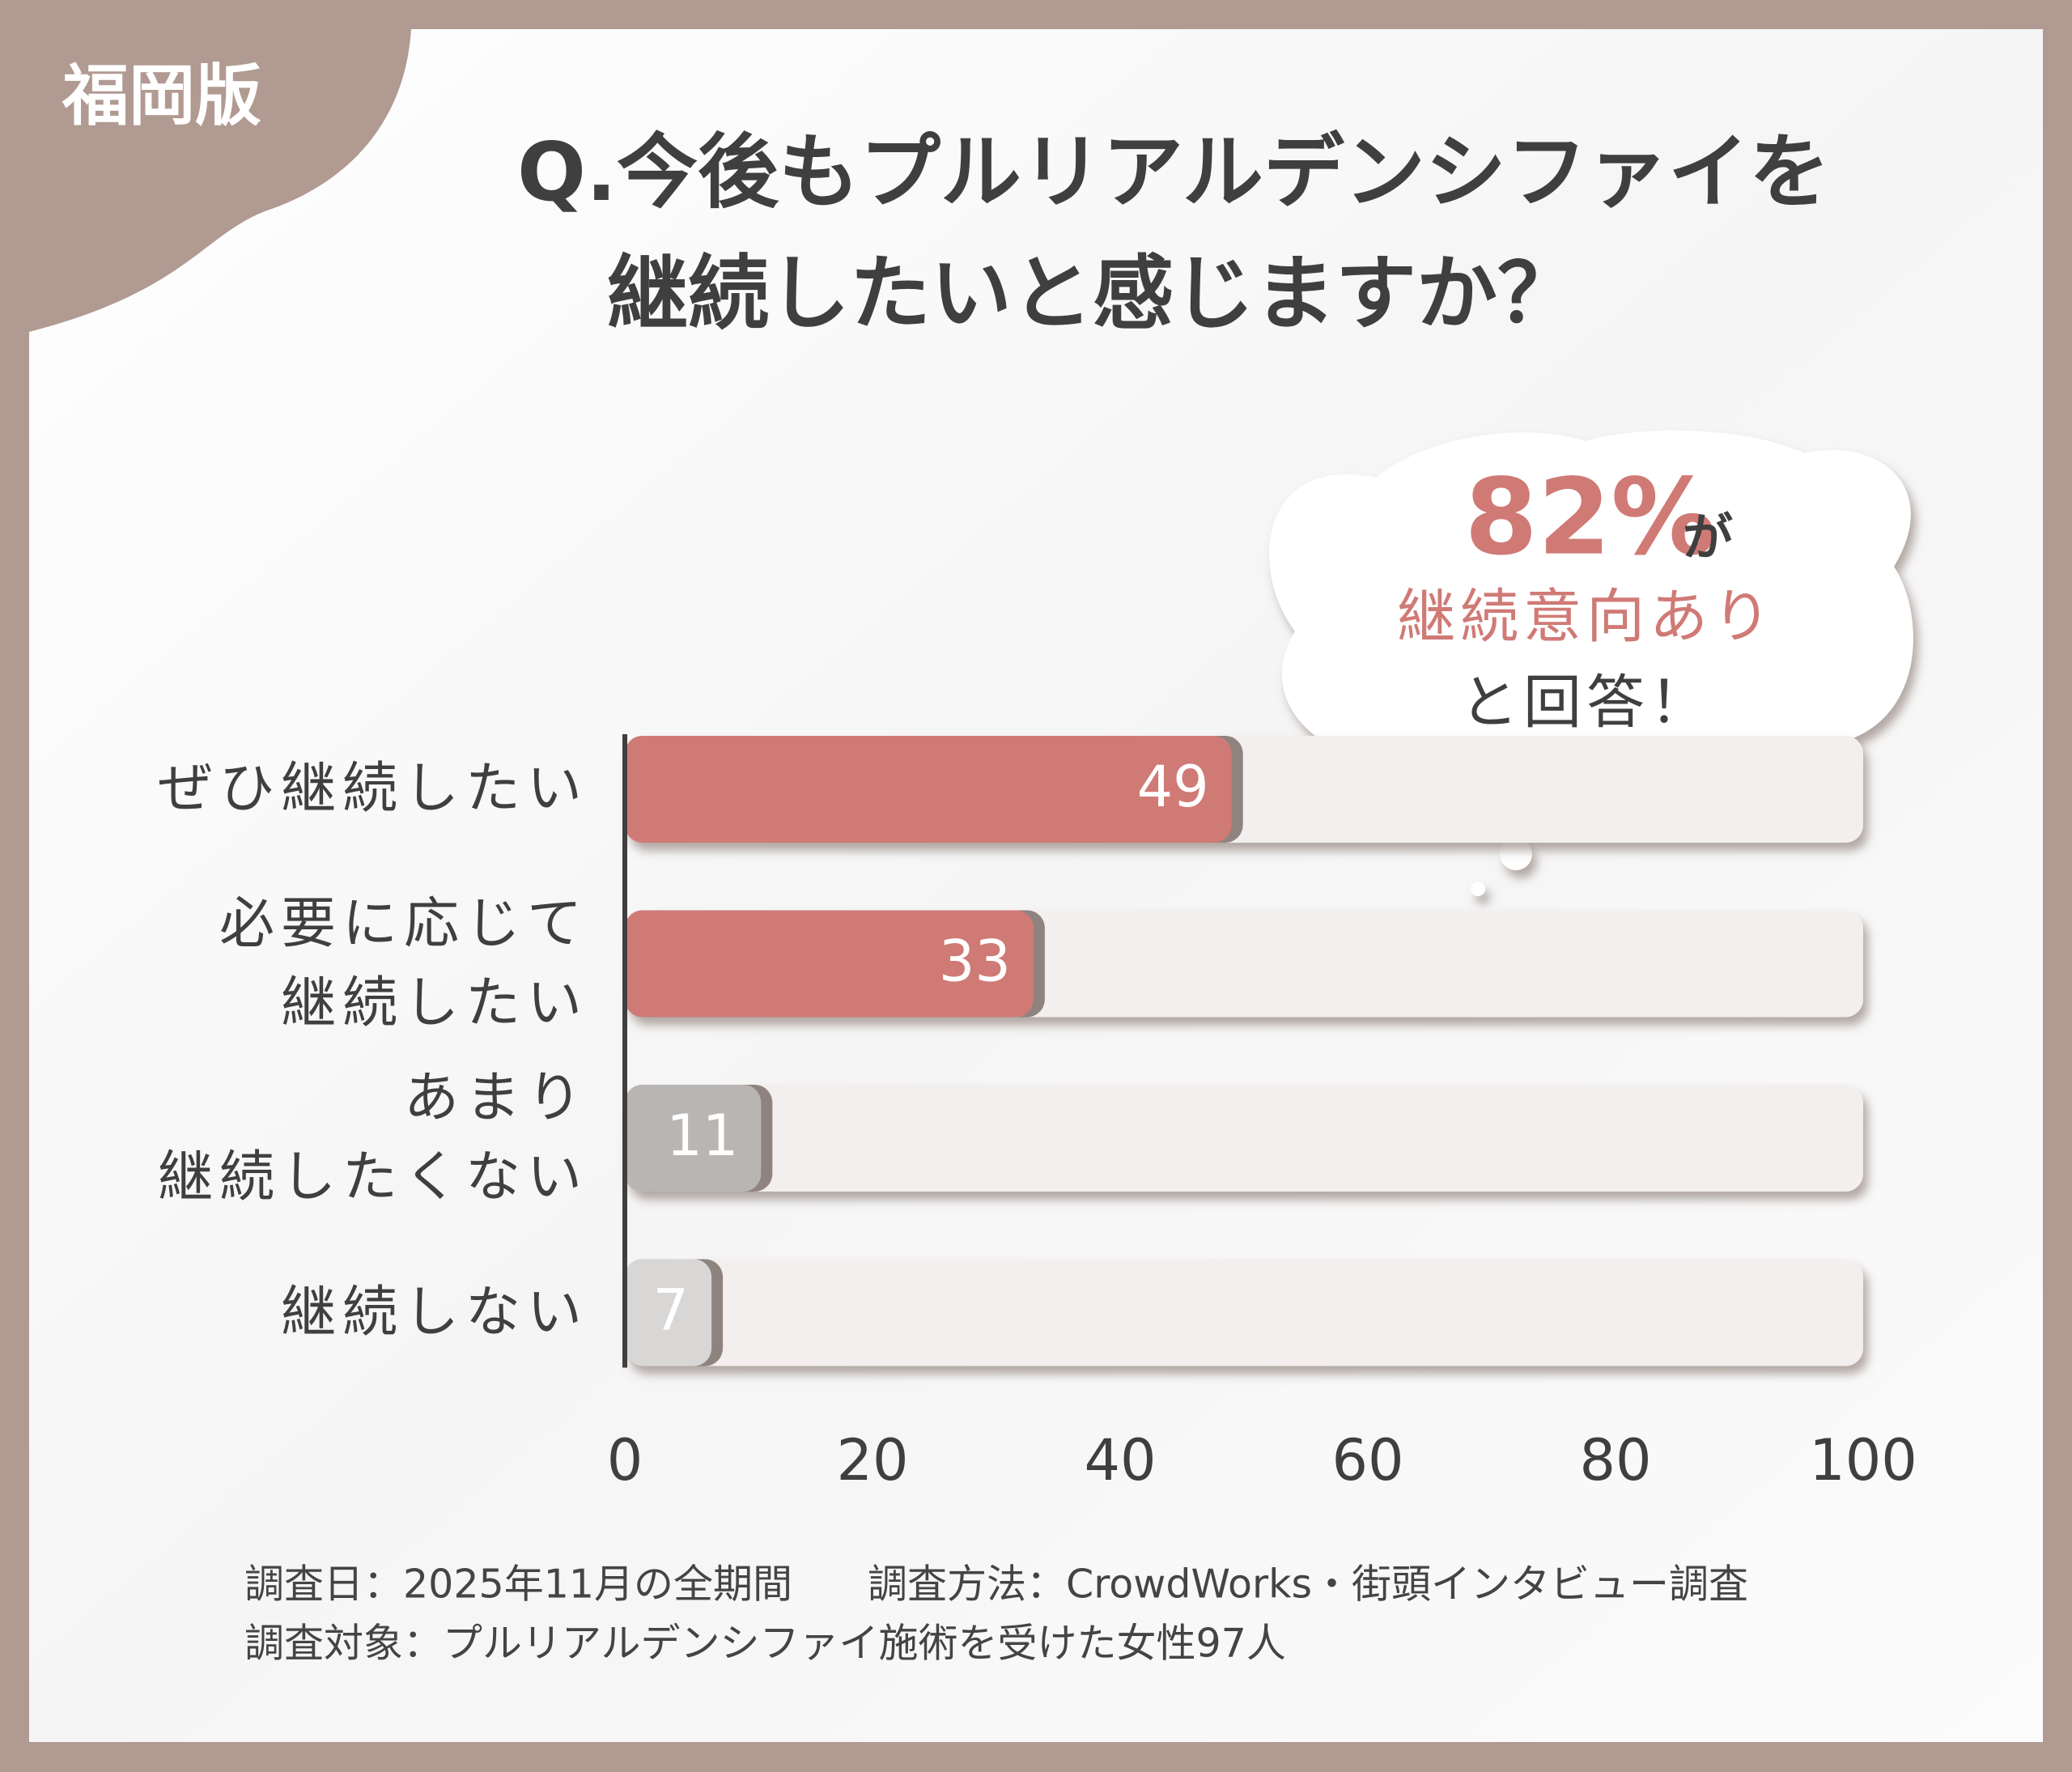 This screenshot has width=2072, height=1772. What do you see at coordinates (434, 1313) in the screenshot?
I see `category-label: 継続しない` at bounding box center [434, 1313].